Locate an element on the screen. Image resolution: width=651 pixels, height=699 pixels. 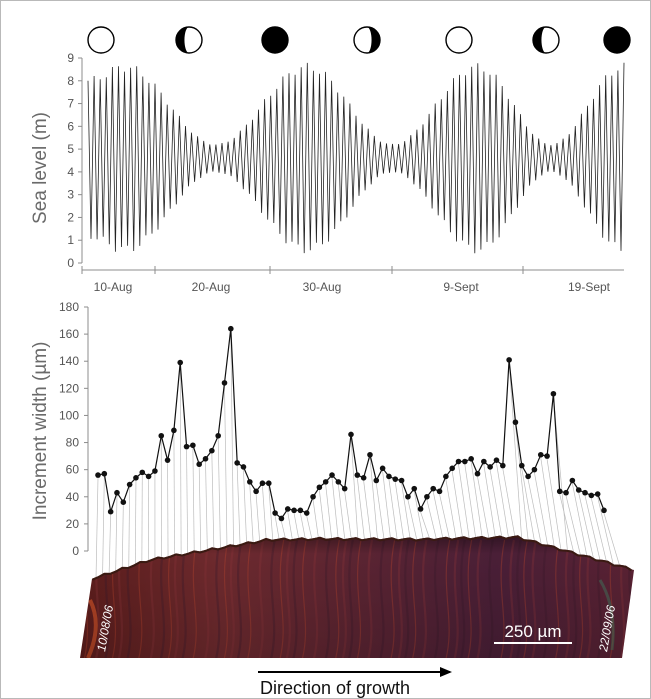
date-x-tick-label: 10-Aug is located at coordinates (113, 287).